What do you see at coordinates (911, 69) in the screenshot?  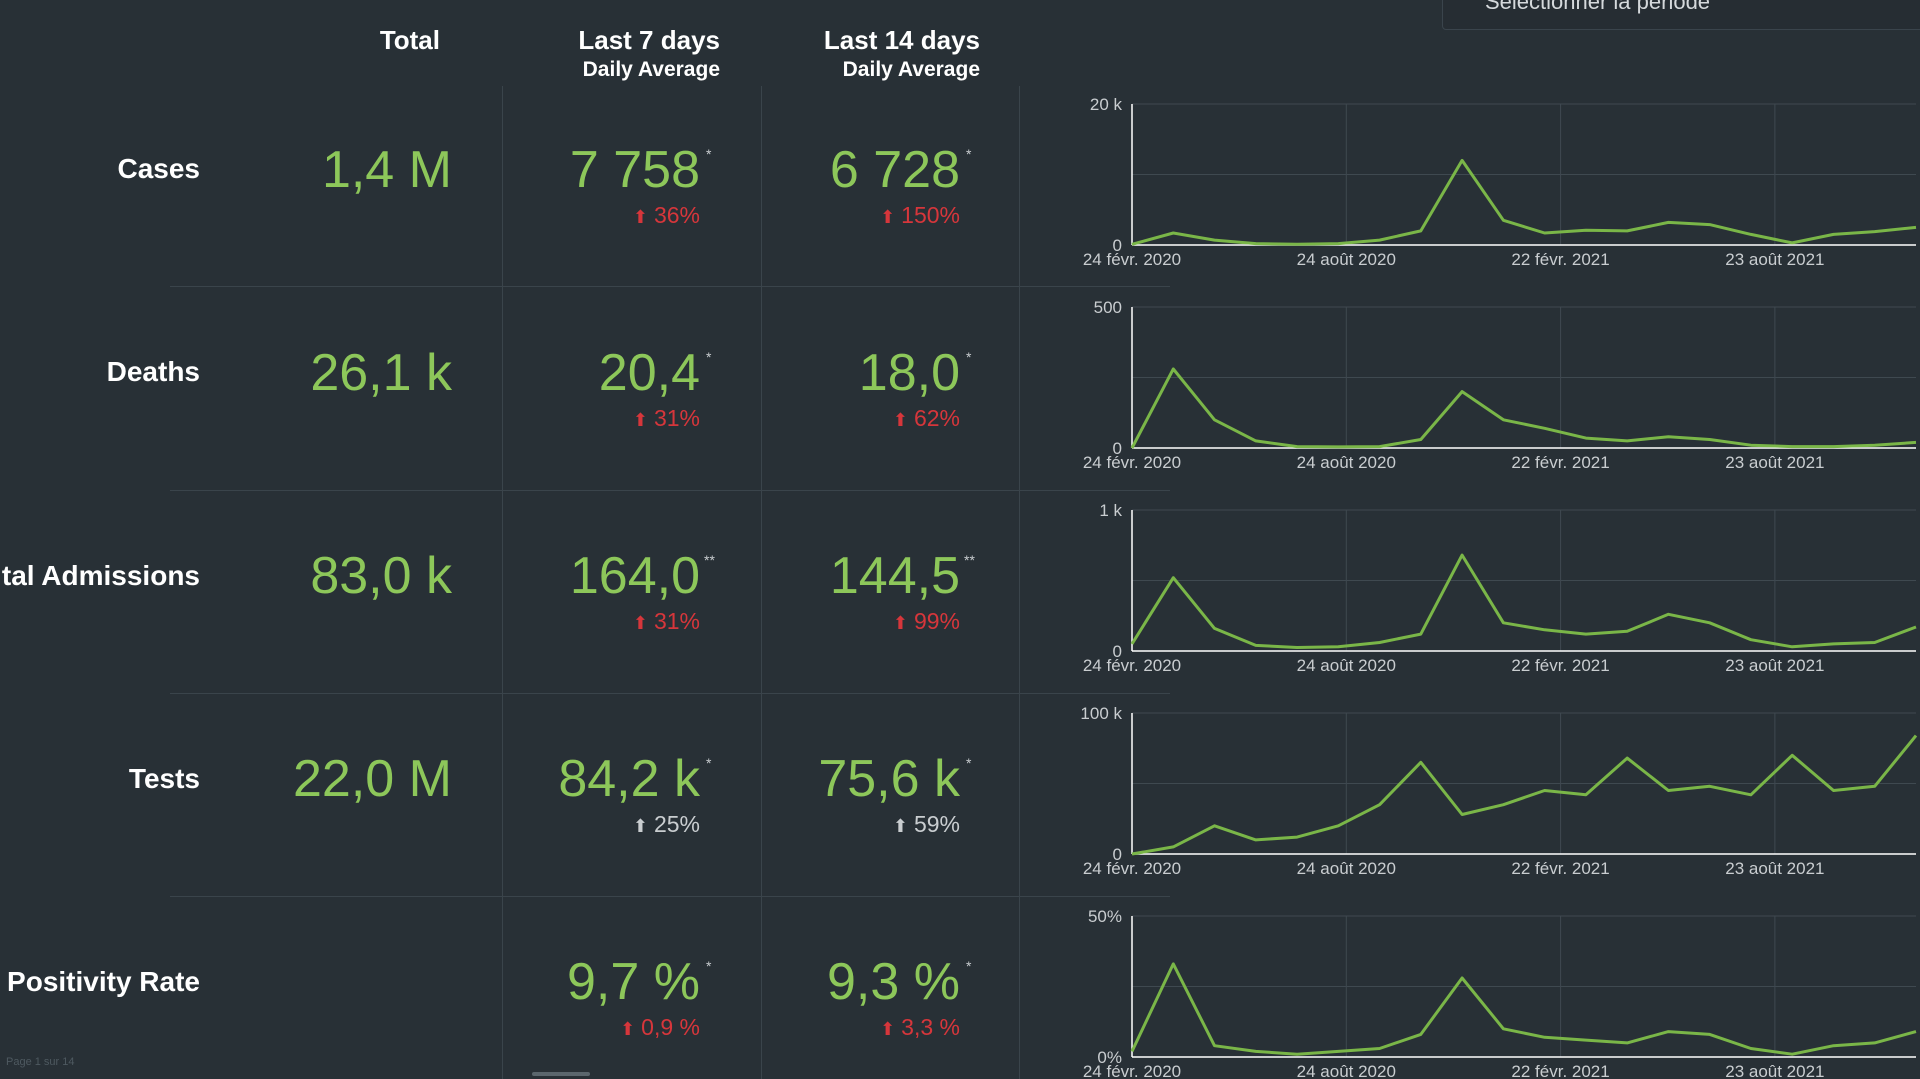 I see `header-last14-sub: Daily Average` at bounding box center [911, 69].